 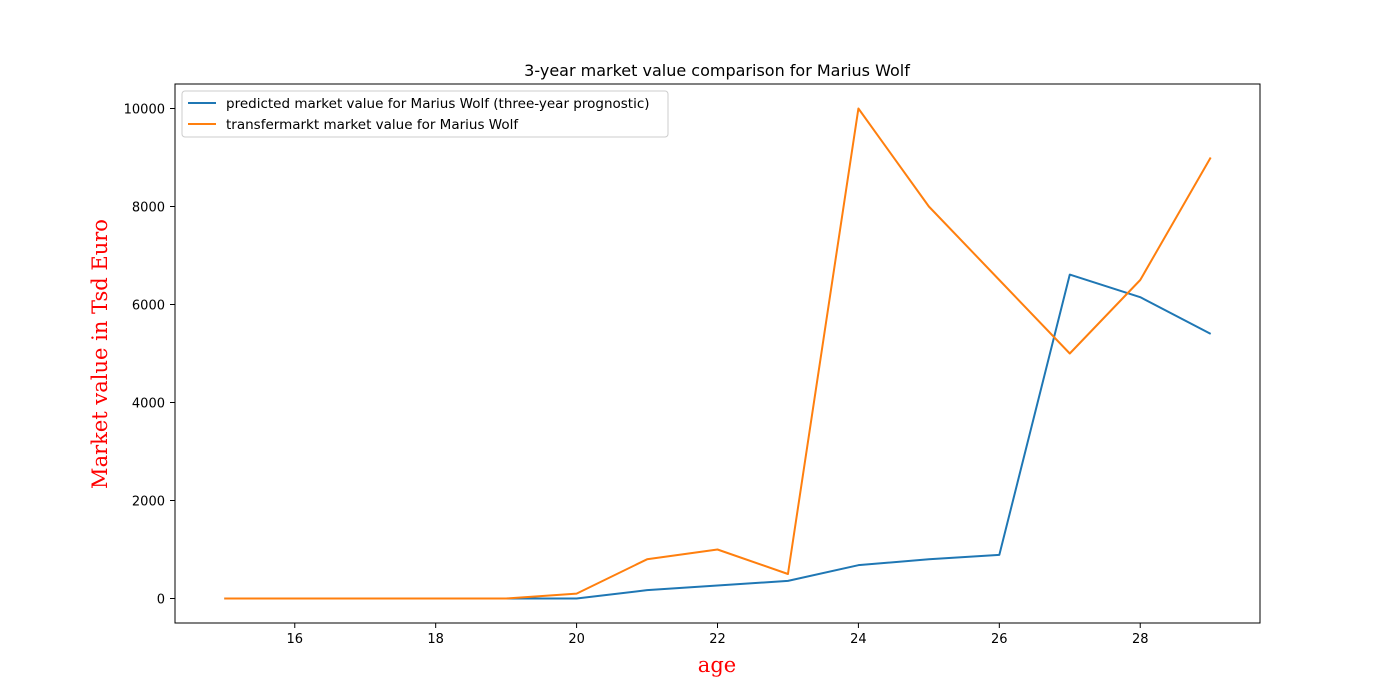 I want to click on x-tick-label: 18, so click(x=435, y=639).